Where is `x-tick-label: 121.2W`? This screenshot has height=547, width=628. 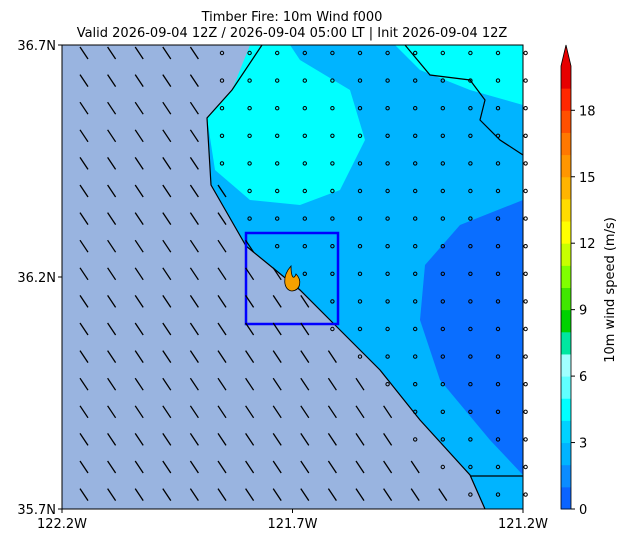
x-tick-label: 121.2W is located at coordinates (523, 524).